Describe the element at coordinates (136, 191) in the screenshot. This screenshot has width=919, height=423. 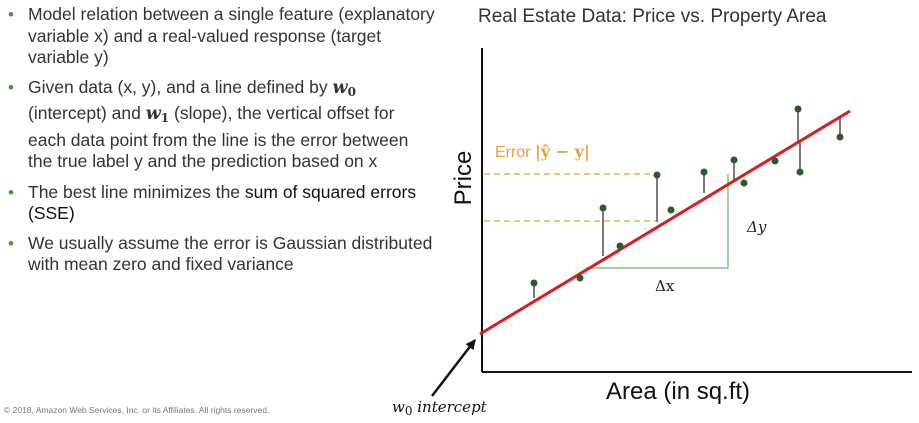
I see `bullet-text: The best line minimizes the` at that location.